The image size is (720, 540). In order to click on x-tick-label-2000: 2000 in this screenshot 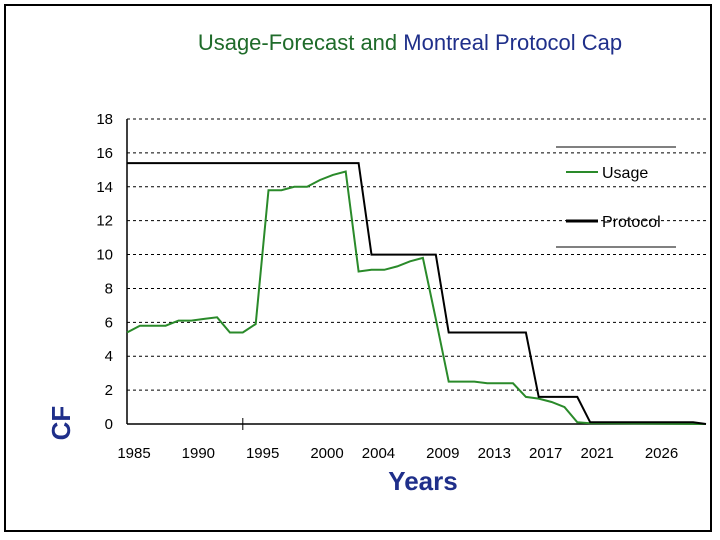, I will do `click(326, 453)`.